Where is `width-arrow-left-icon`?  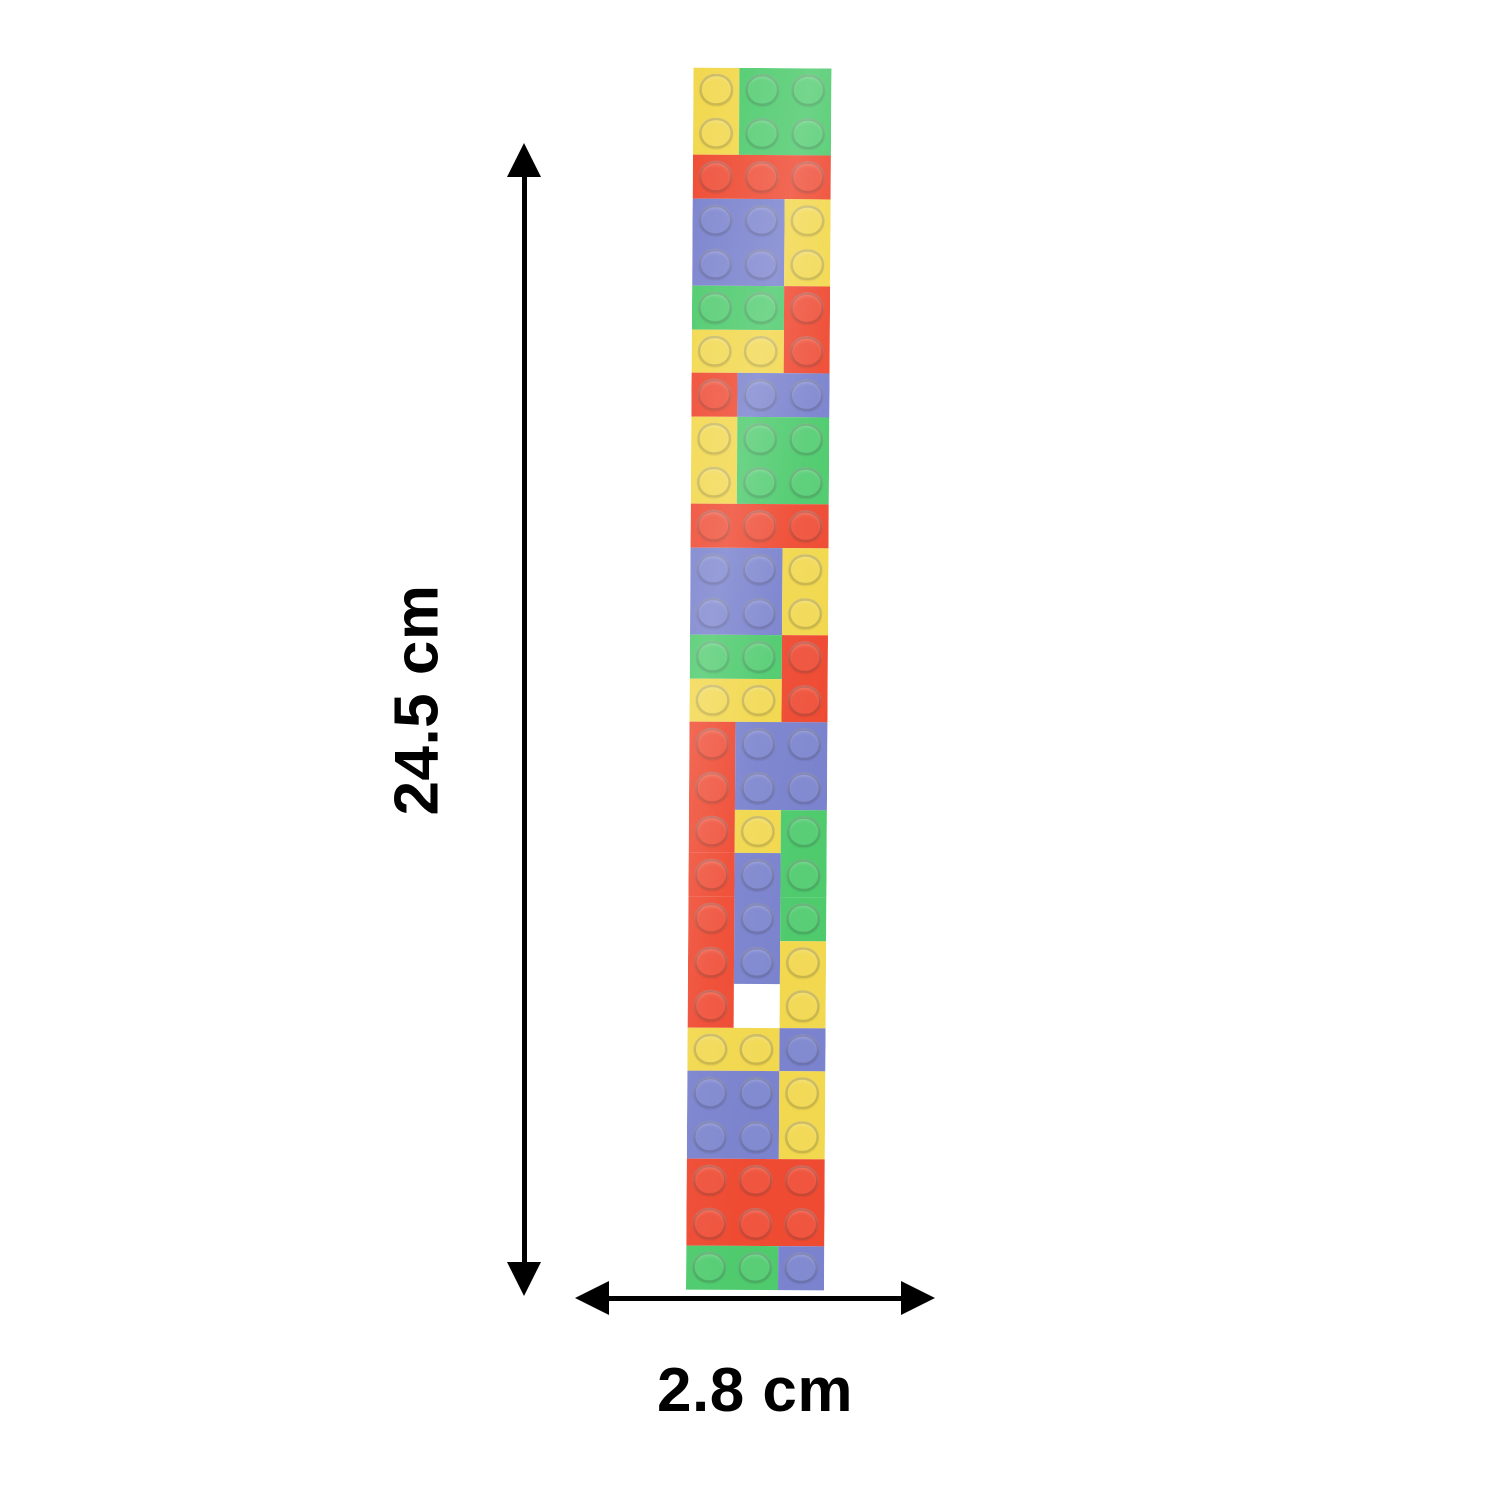
width-arrow-left-icon is located at coordinates (592, 1298).